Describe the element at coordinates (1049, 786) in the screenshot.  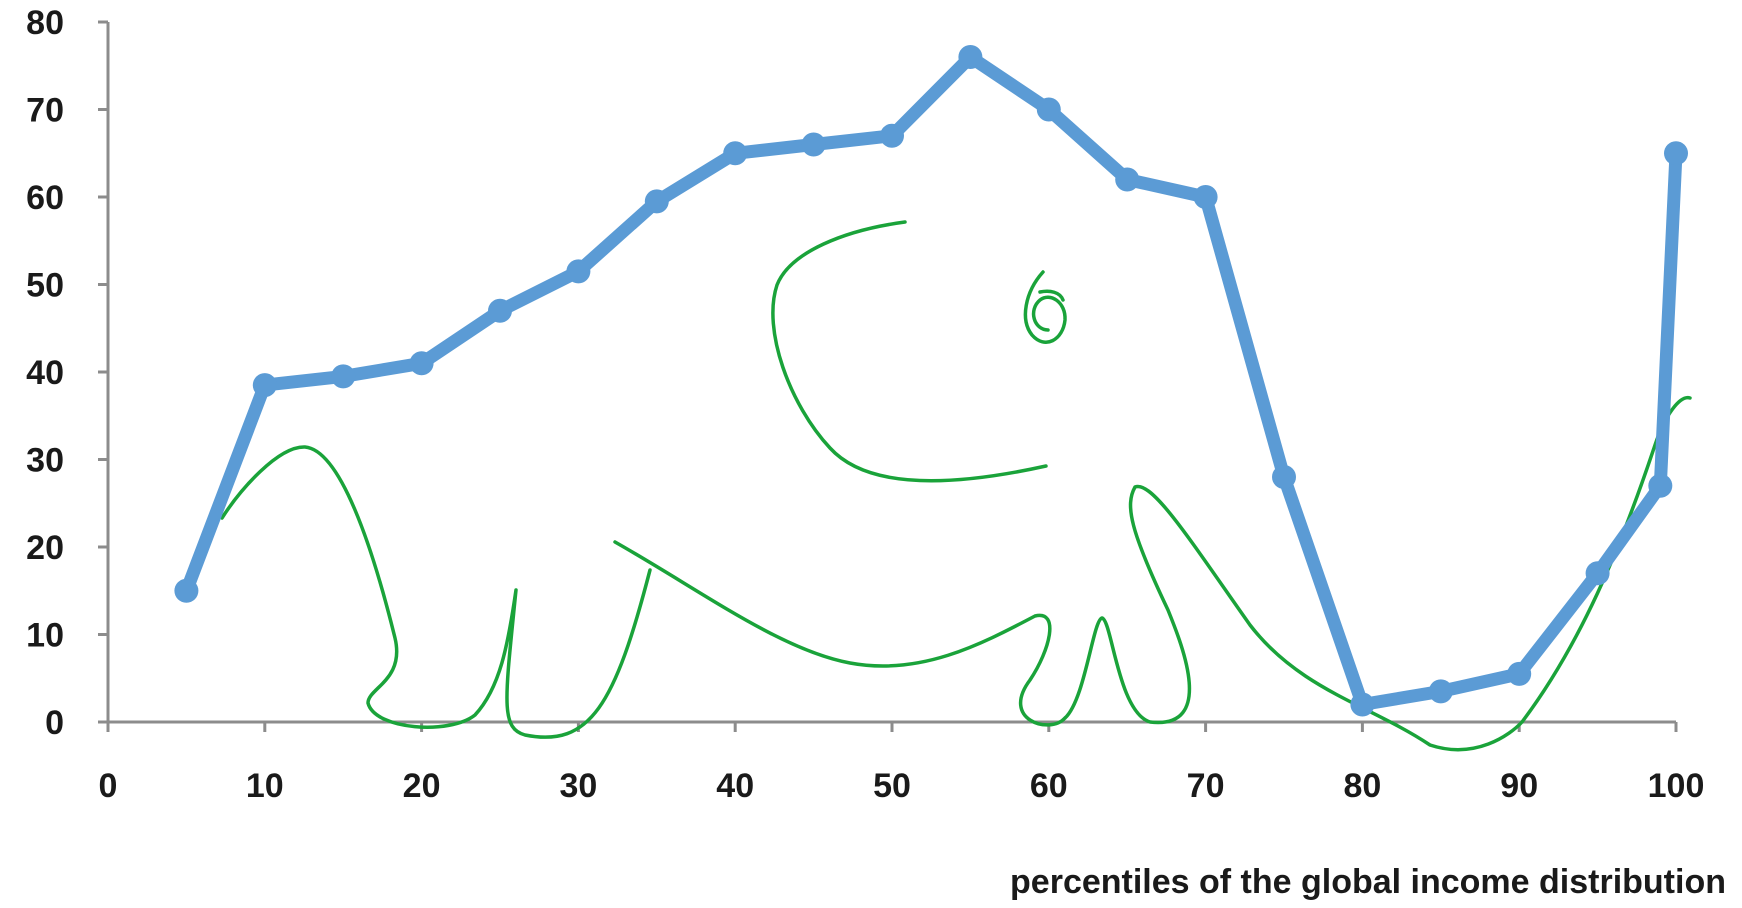
I see `x-tick-label: 60` at that location.